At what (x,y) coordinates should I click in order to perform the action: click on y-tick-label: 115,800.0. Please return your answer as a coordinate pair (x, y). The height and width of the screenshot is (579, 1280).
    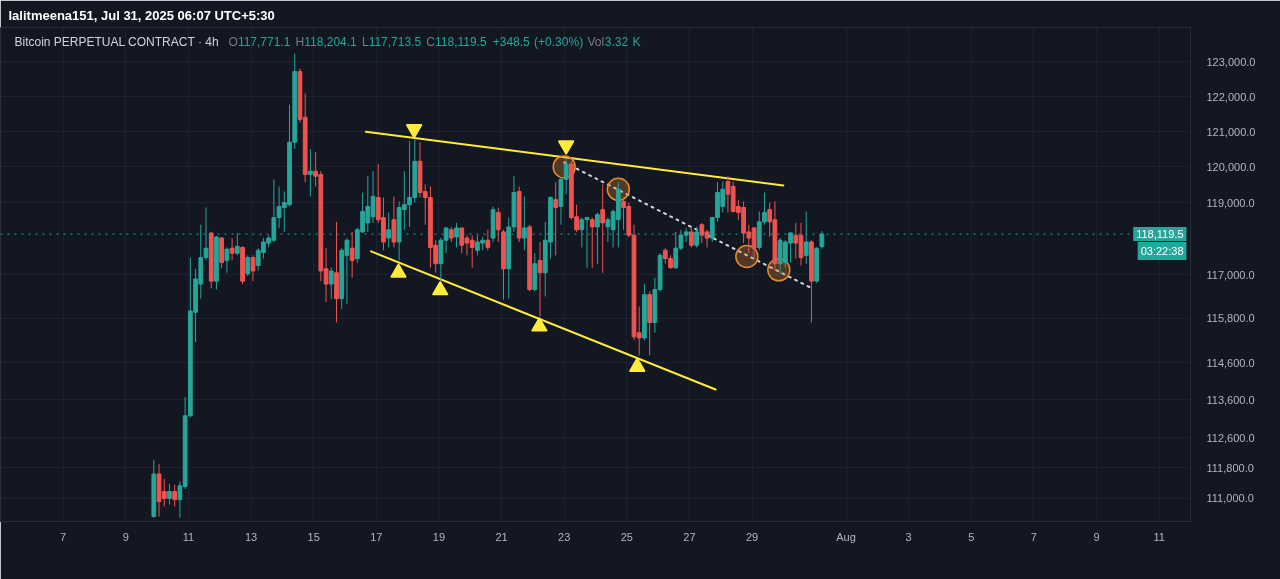
    Looking at the image, I should click on (1230, 318).